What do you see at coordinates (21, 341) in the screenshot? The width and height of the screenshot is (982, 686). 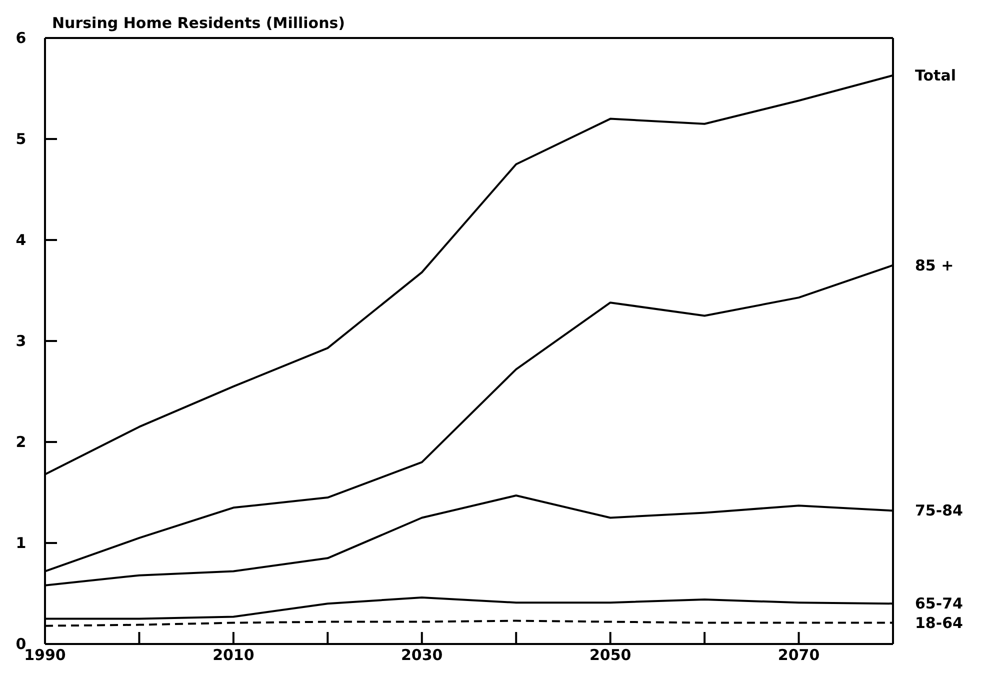 I see `y-tick-label: 3` at bounding box center [21, 341].